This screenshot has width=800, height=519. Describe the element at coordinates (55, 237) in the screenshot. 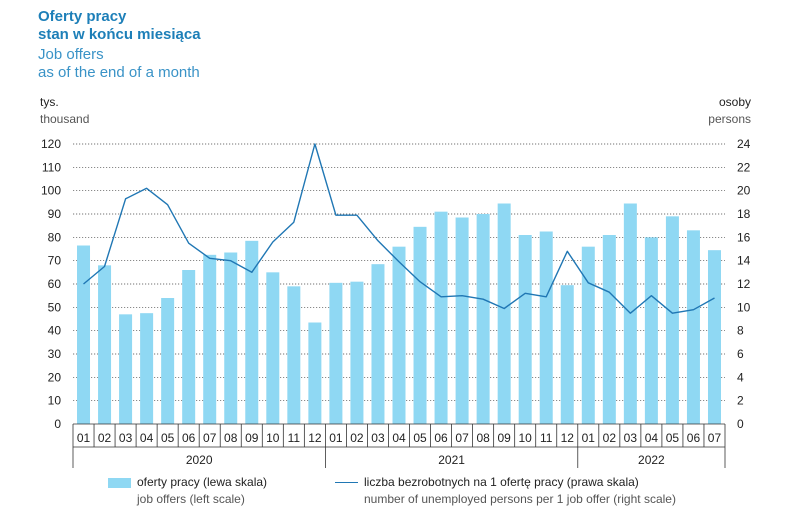

I see `left-tick-label: 80` at that location.